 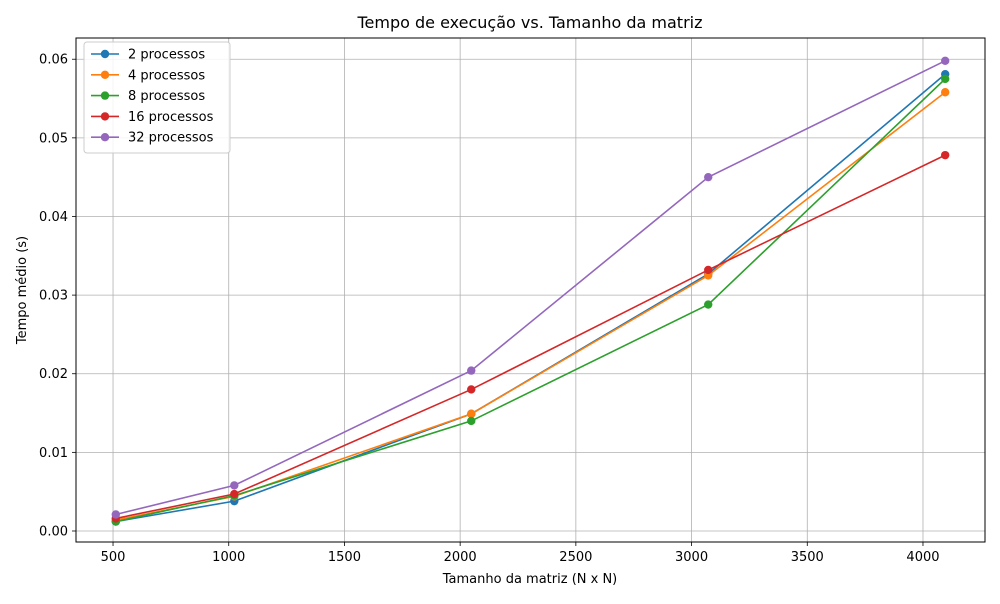 I want to click on y-tick-label: 0.04, so click(x=53, y=217).